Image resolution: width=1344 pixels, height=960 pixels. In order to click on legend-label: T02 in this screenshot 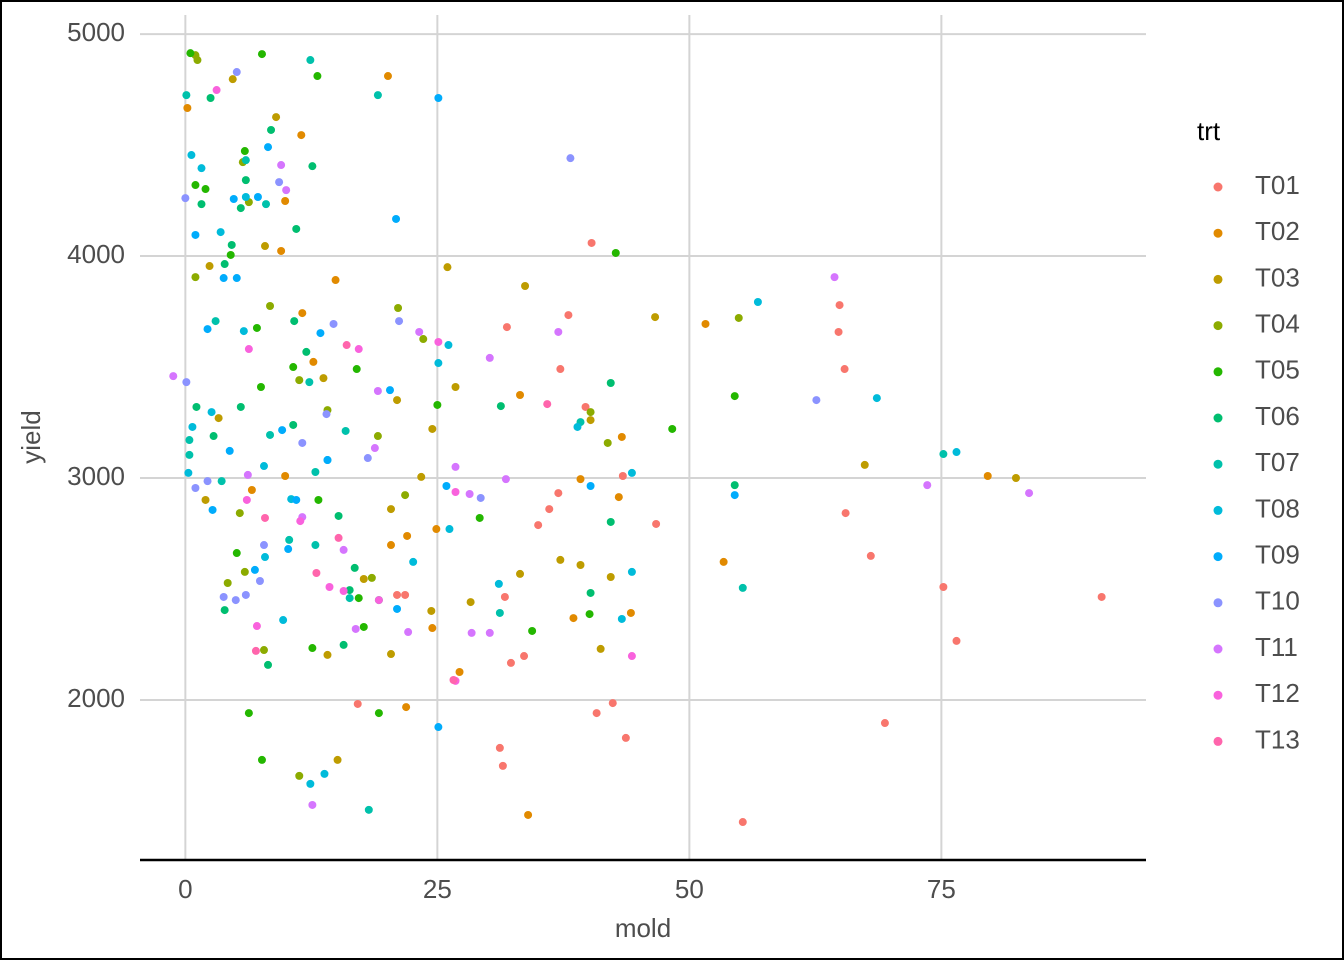, I will do `click(1277, 231)`.